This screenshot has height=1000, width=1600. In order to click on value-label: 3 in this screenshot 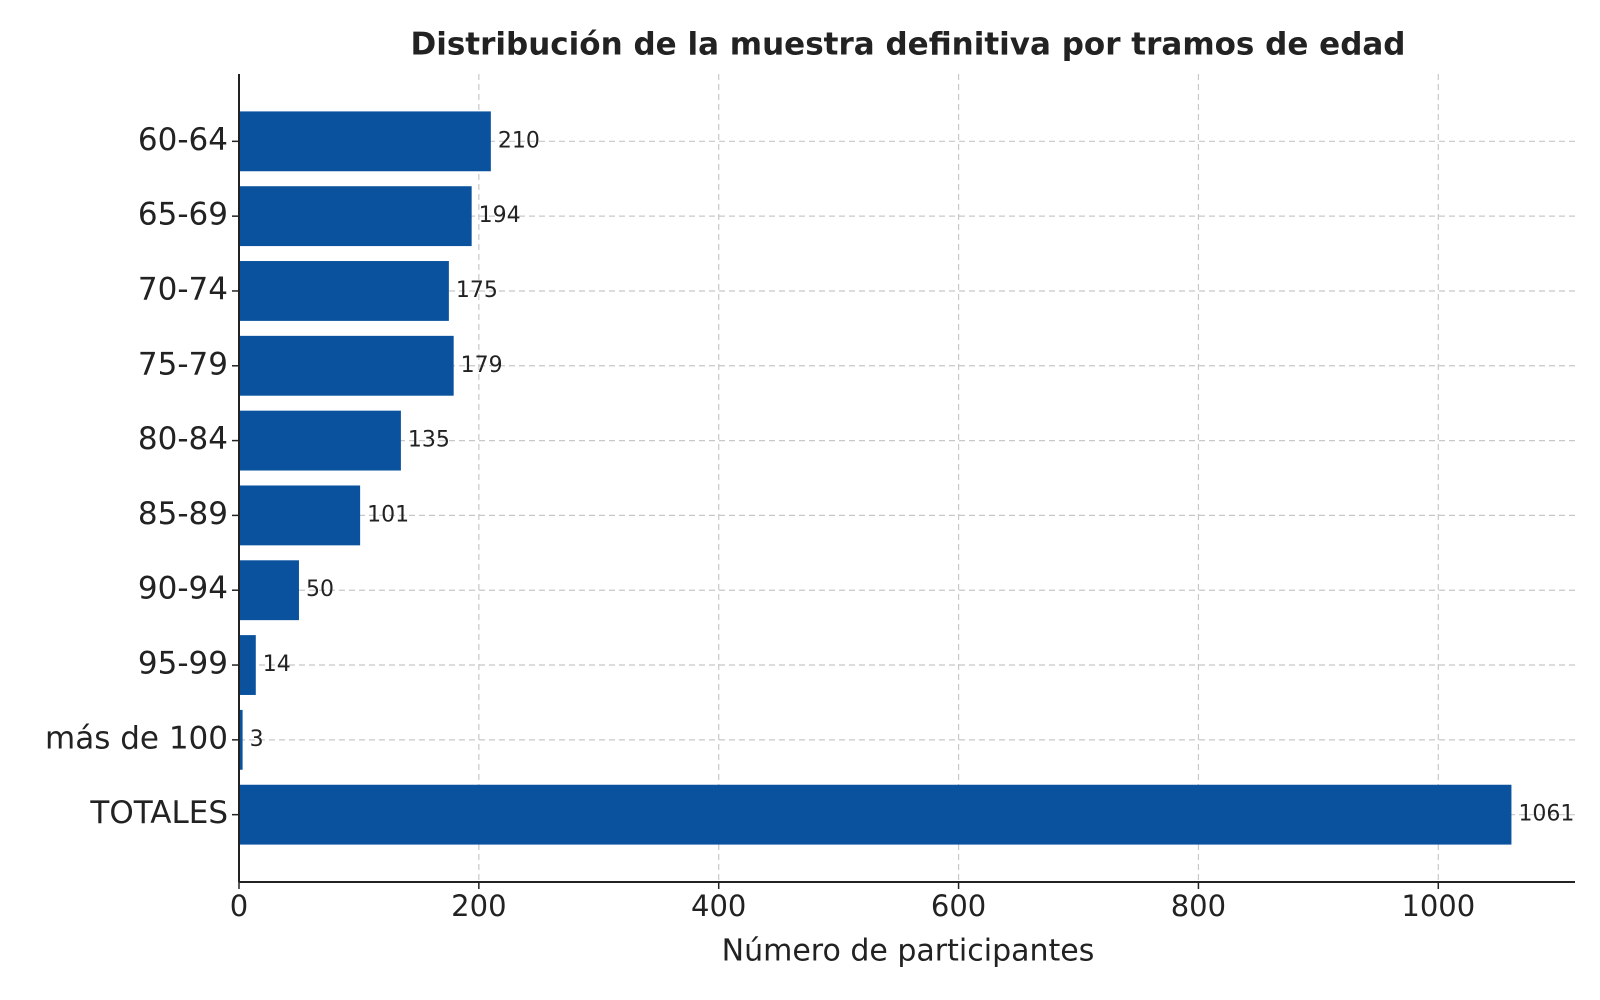, I will do `click(257, 739)`.